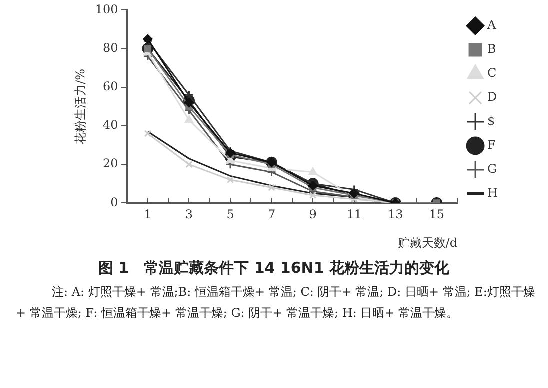  Describe the element at coordinates (189, 215) in the screenshot. I see `x-tick-label: 3` at that location.